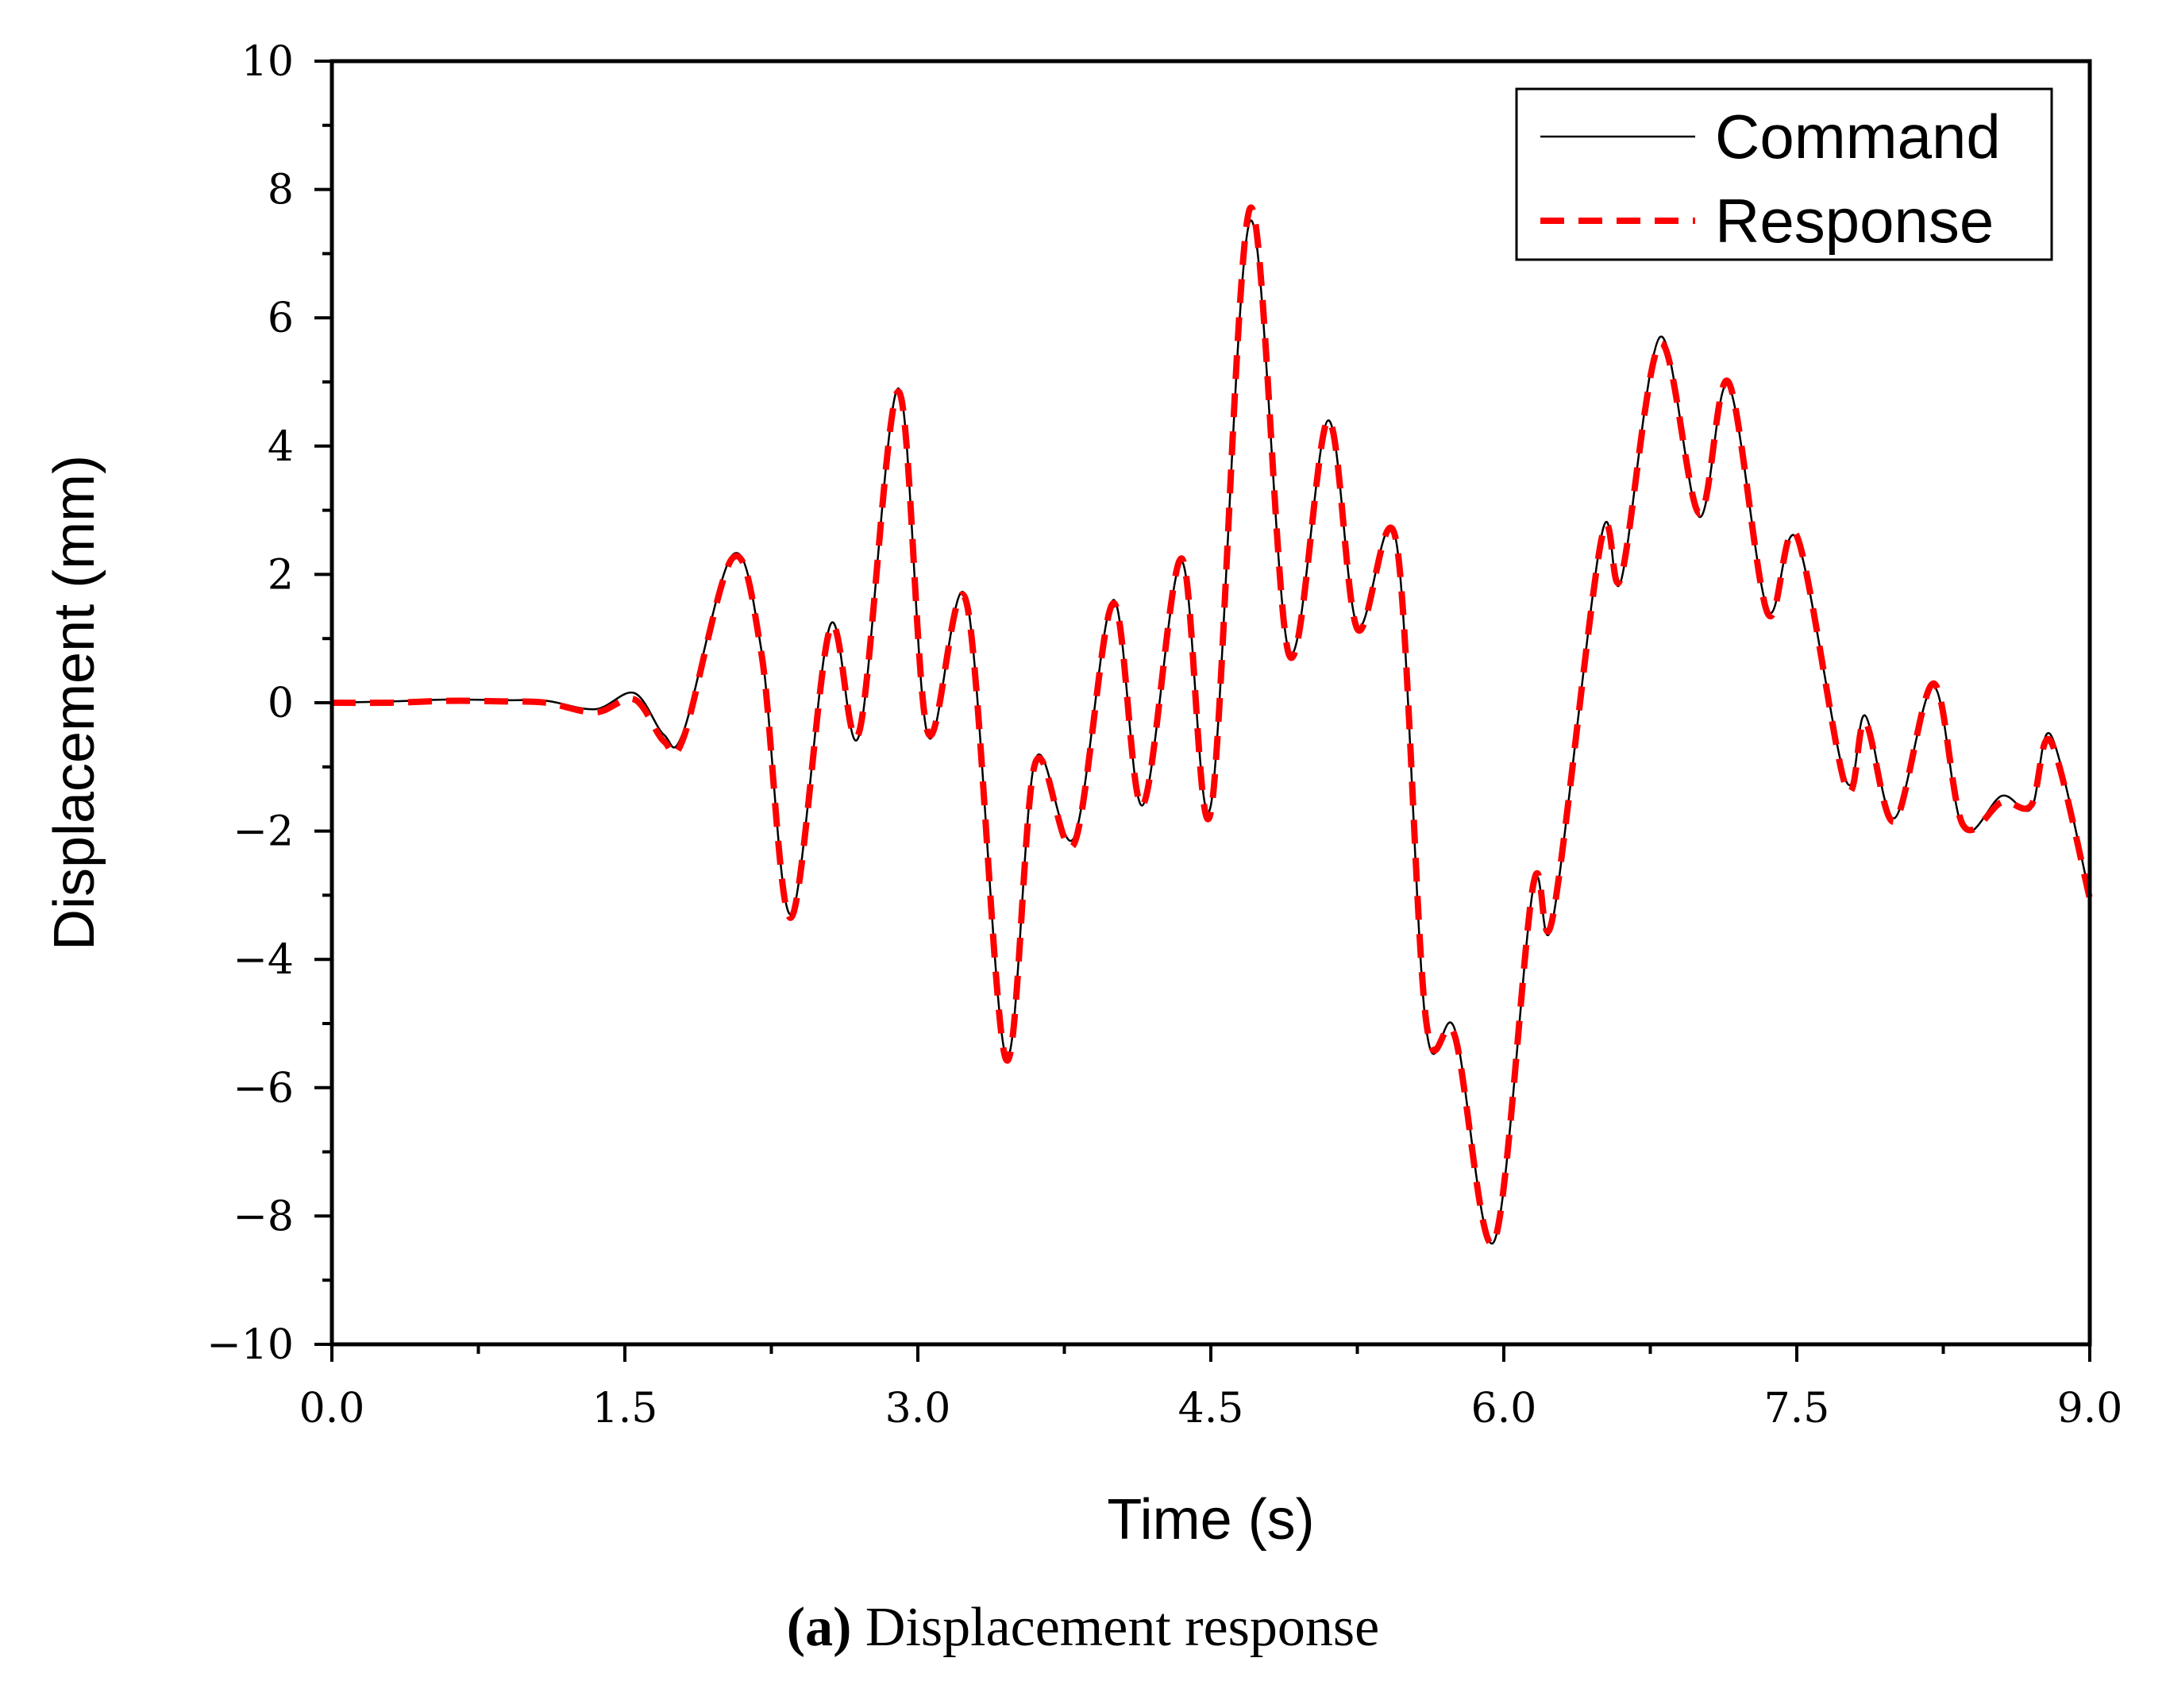 Image resolution: width=2166 pixels, height=1708 pixels. What do you see at coordinates (1854, 221) in the screenshot?
I see `legend-label-response: Response` at bounding box center [1854, 221].